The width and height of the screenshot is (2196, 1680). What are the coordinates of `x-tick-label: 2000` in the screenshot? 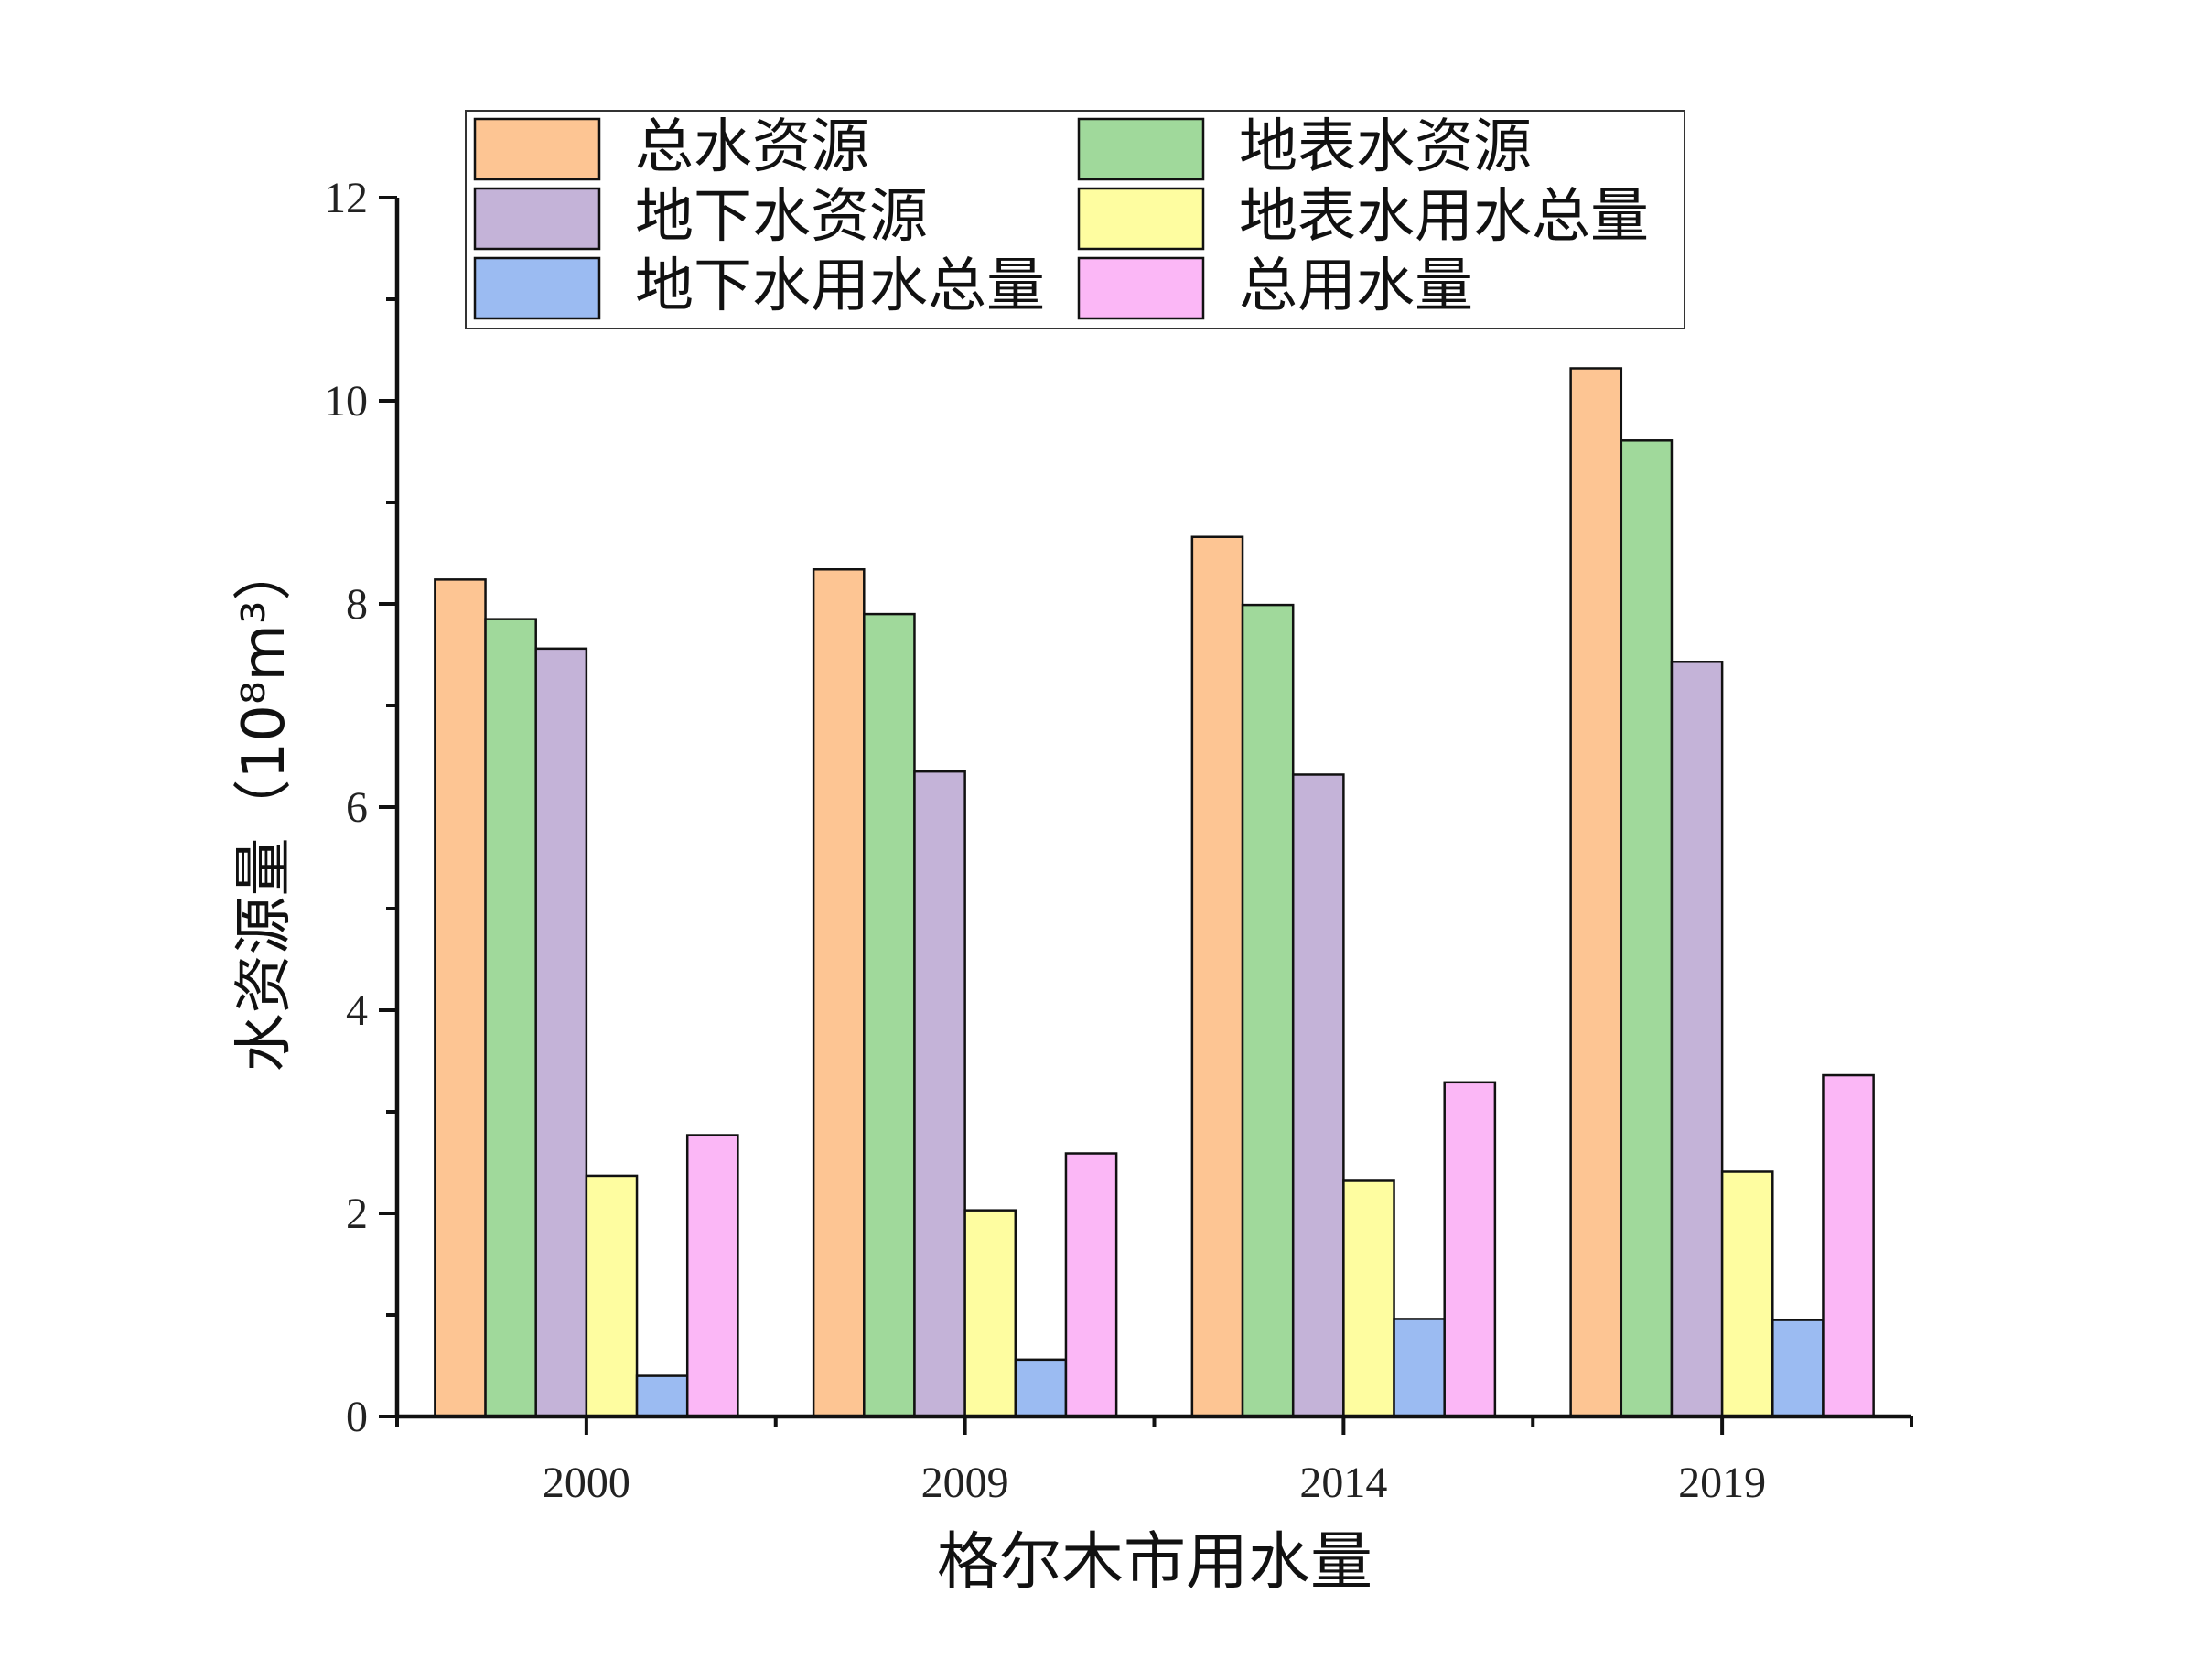 It's located at (587, 1483).